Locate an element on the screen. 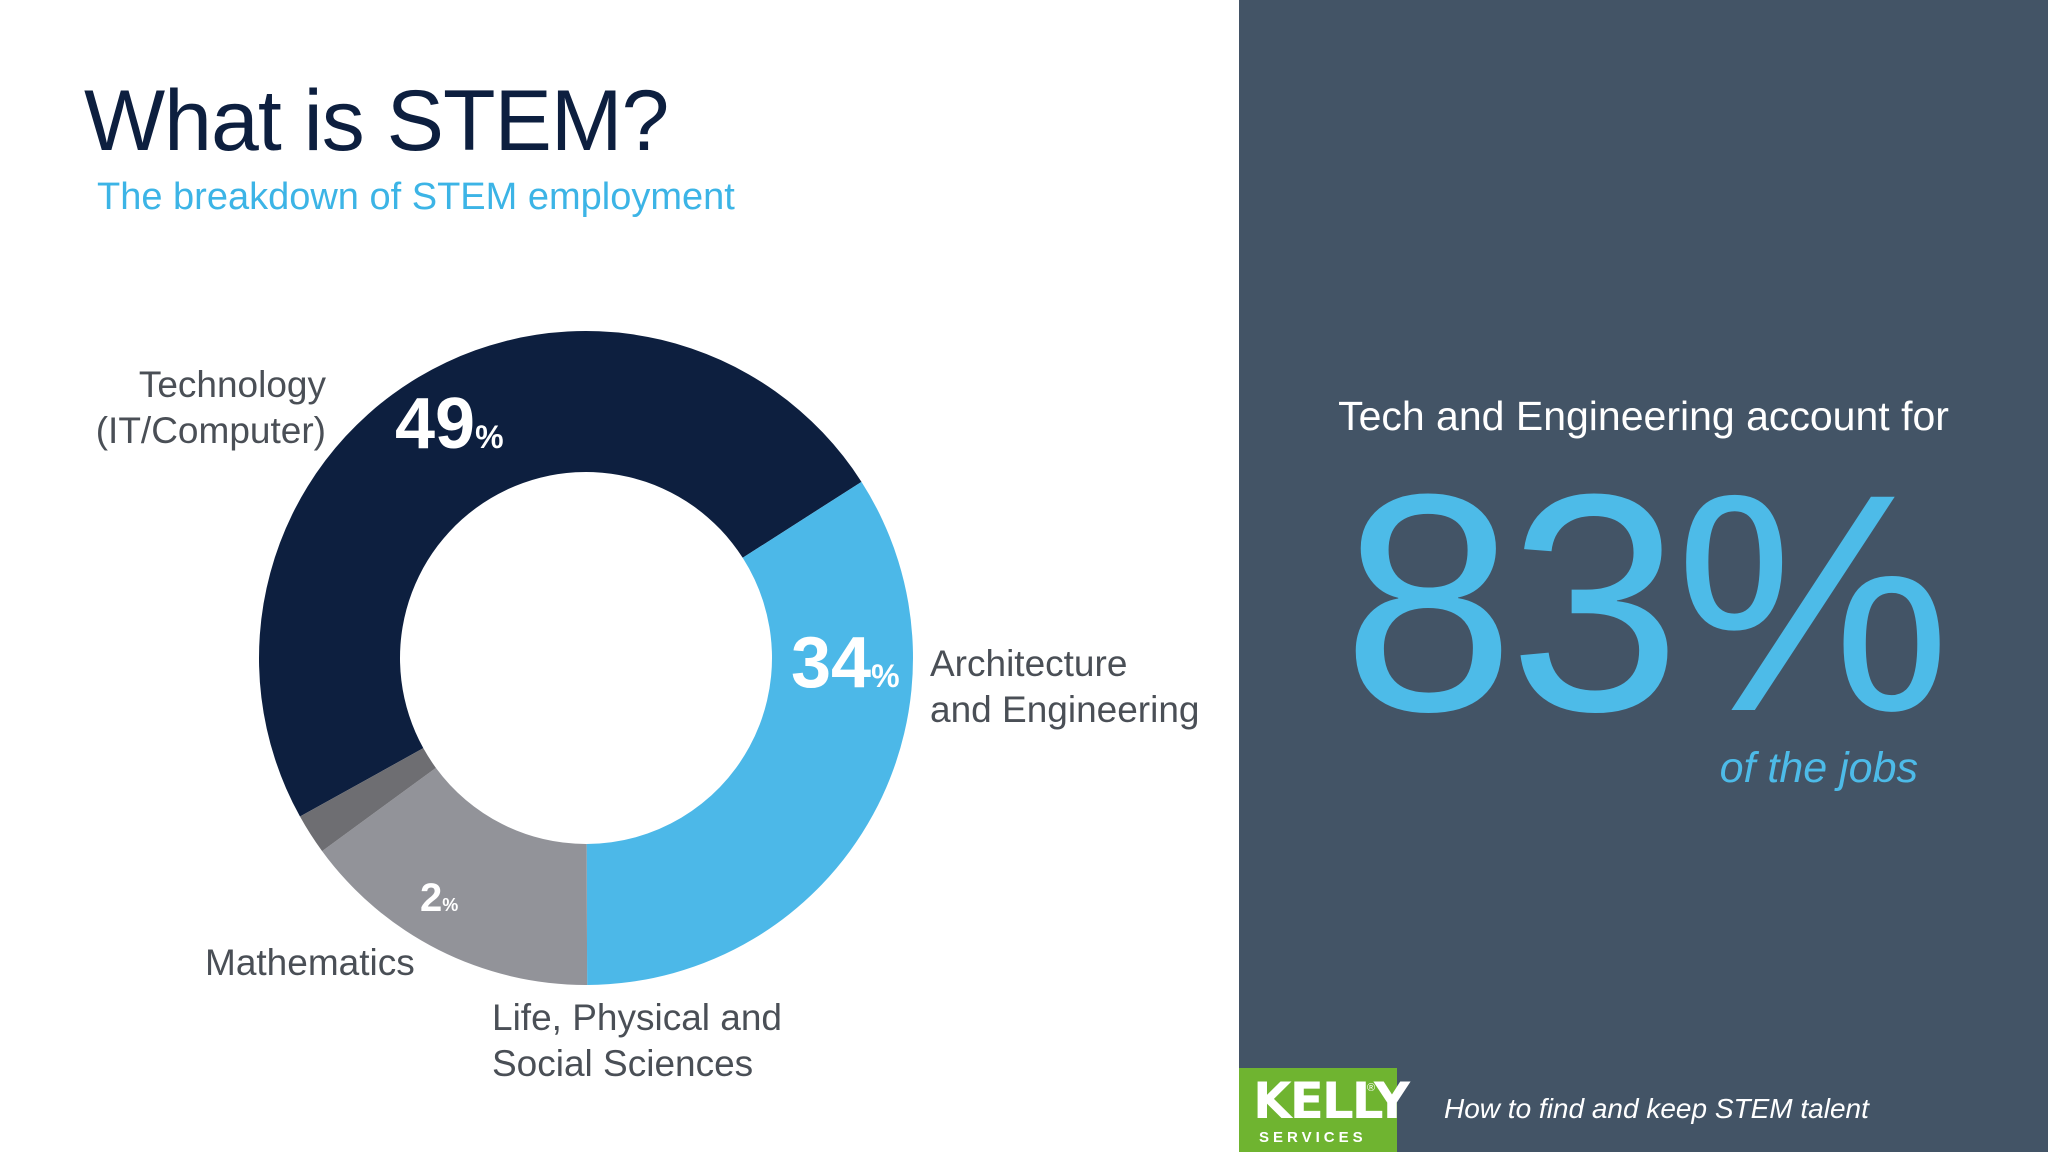  logo-tagline: SERVICES is located at coordinates (1313, 1137).